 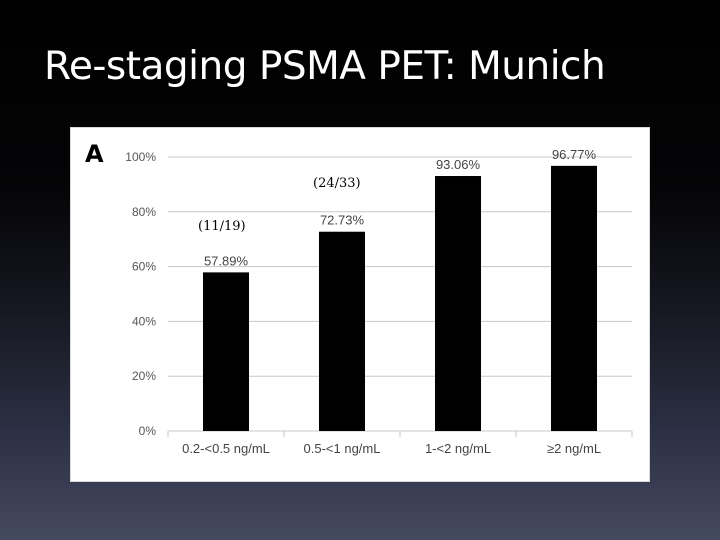 I want to click on y-tick-label: 60%, so click(x=144, y=267).